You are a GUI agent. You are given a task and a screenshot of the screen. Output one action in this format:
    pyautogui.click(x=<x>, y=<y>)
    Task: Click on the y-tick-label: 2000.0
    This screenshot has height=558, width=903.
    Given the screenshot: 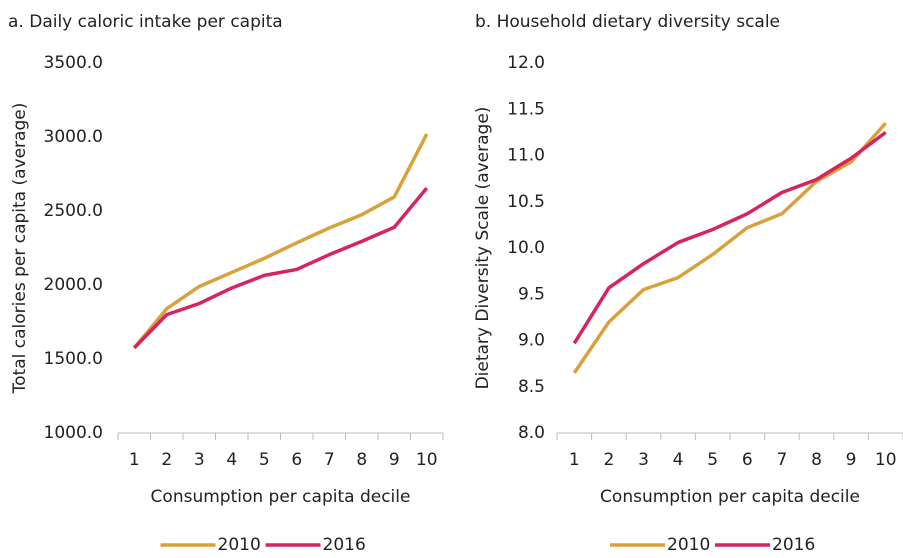 What is the action you would take?
    pyautogui.click(x=73, y=285)
    